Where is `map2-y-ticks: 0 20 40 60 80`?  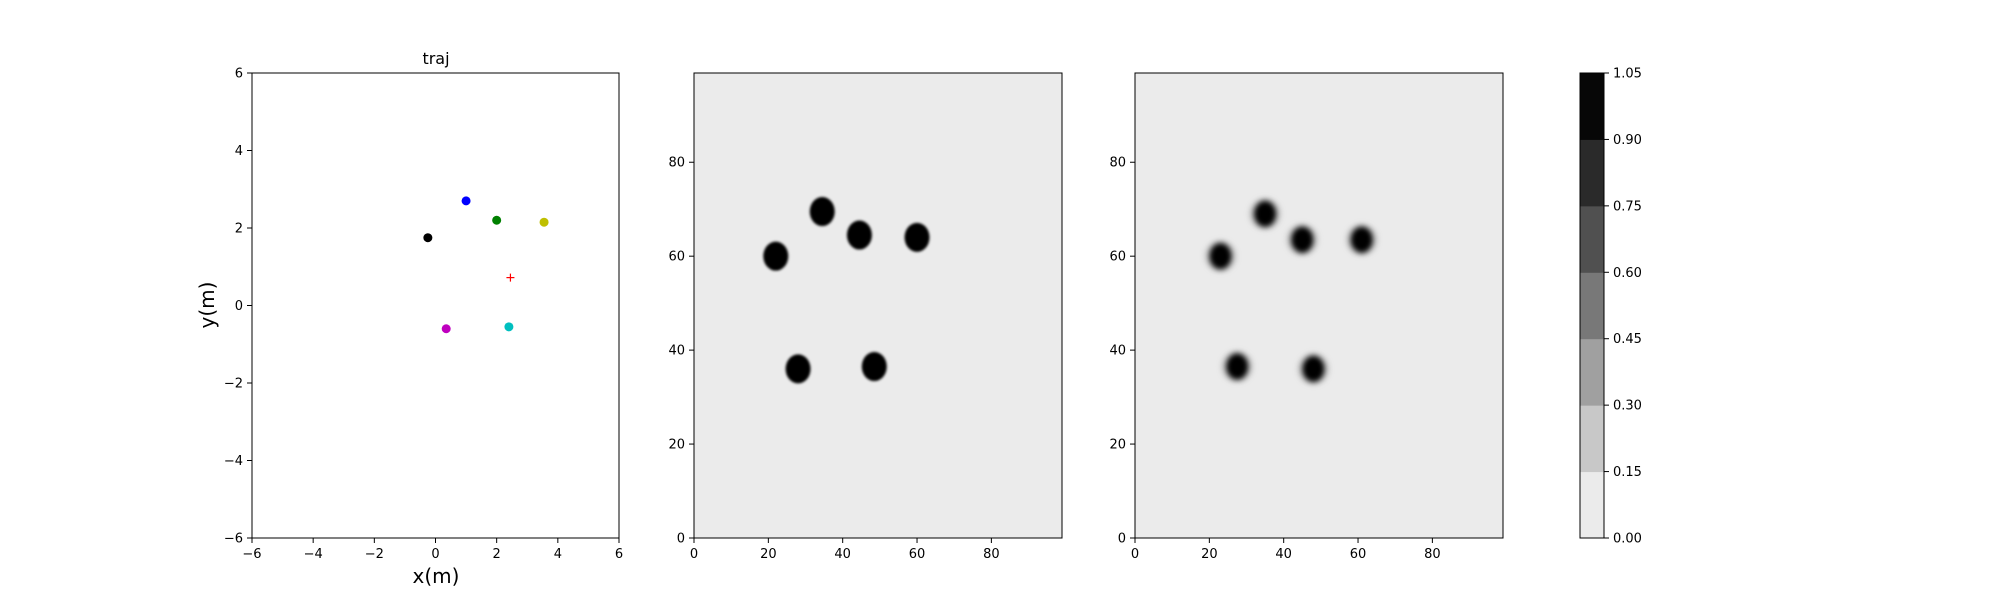 map2-y-ticks: 0 20 40 60 80 is located at coordinates (1122, 351).